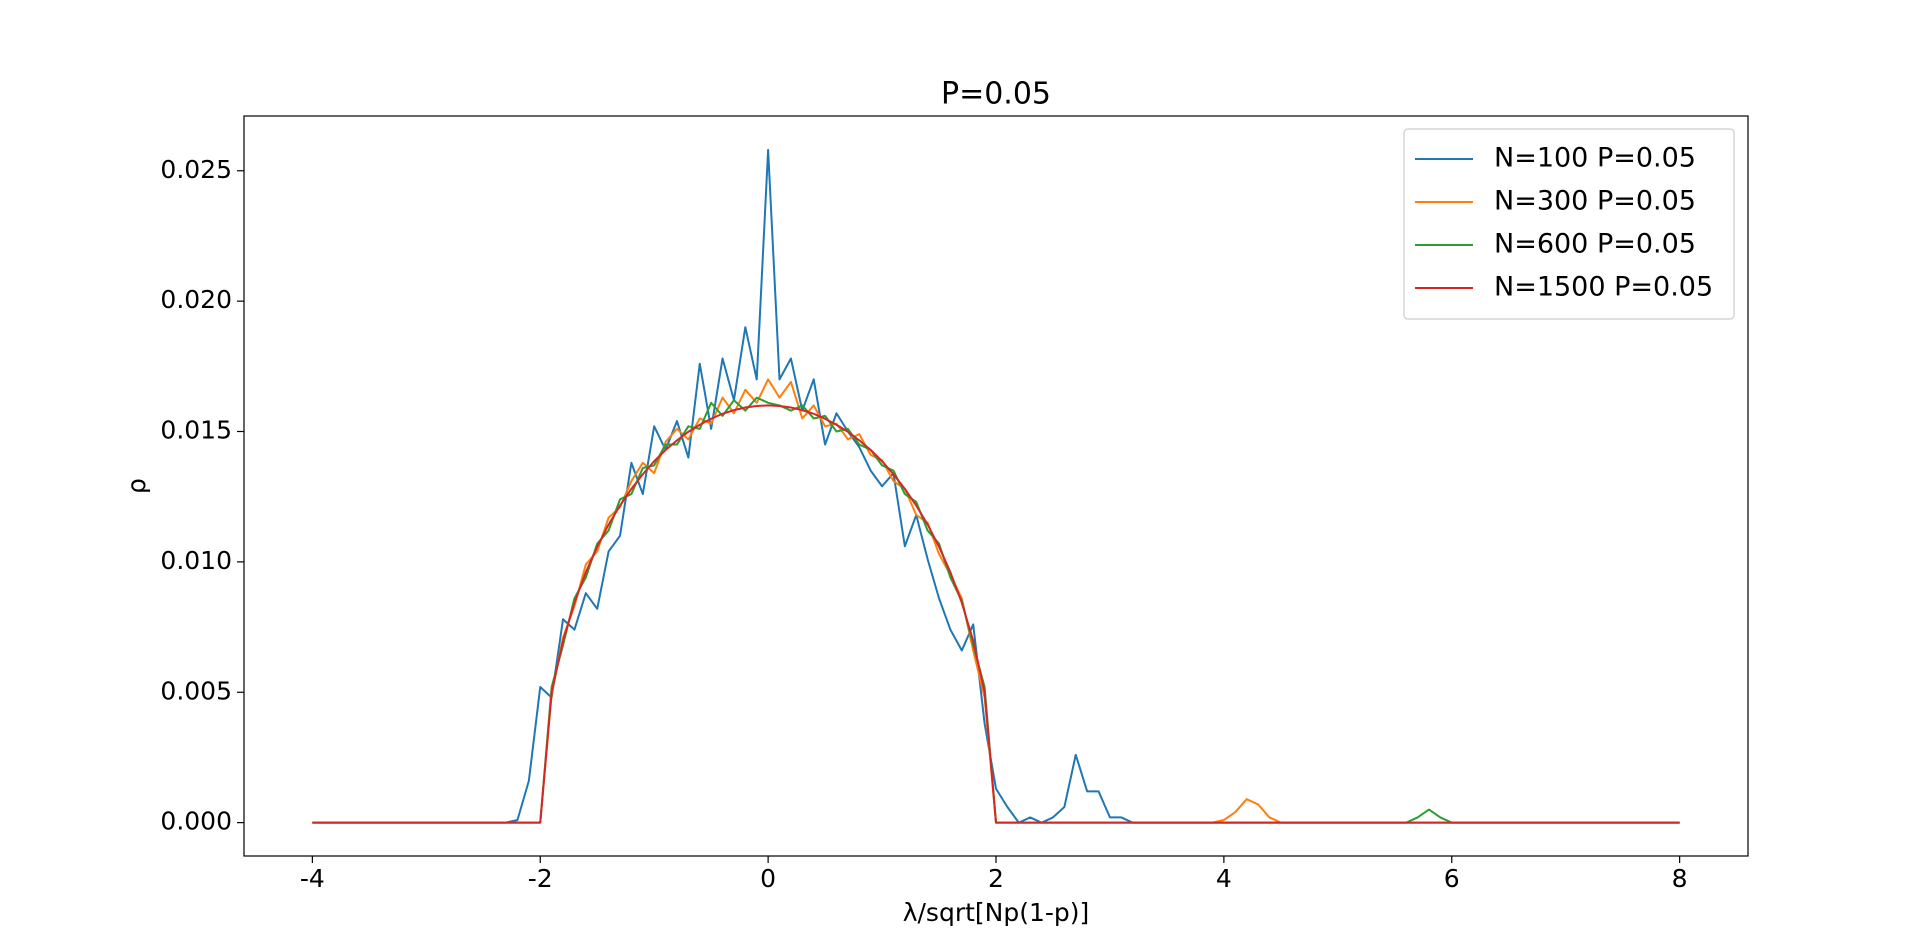  Describe the element at coordinates (196, 690) in the screenshot. I see `y-tick-label: 0.005` at that location.